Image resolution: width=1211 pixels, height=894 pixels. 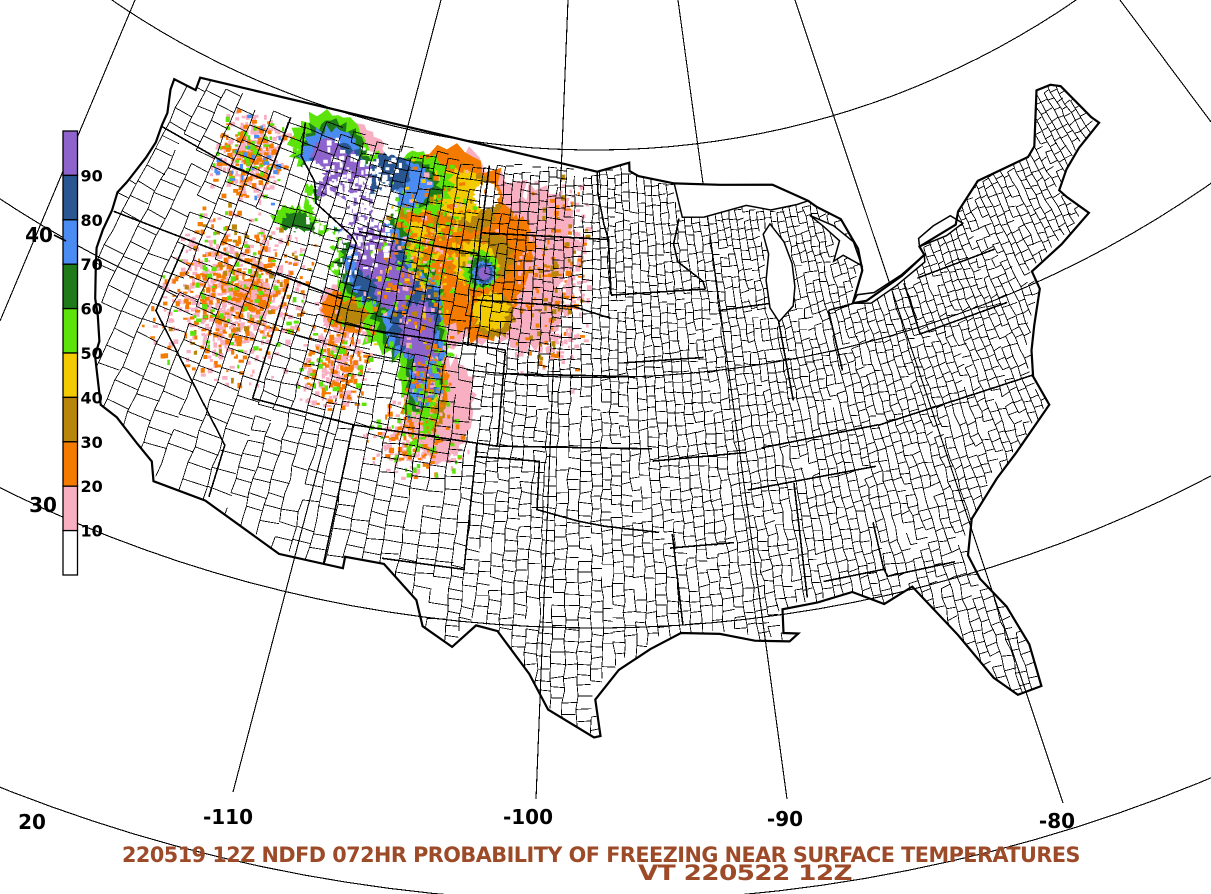 I want to click on longitude-label--100: -100, so click(x=528, y=817).